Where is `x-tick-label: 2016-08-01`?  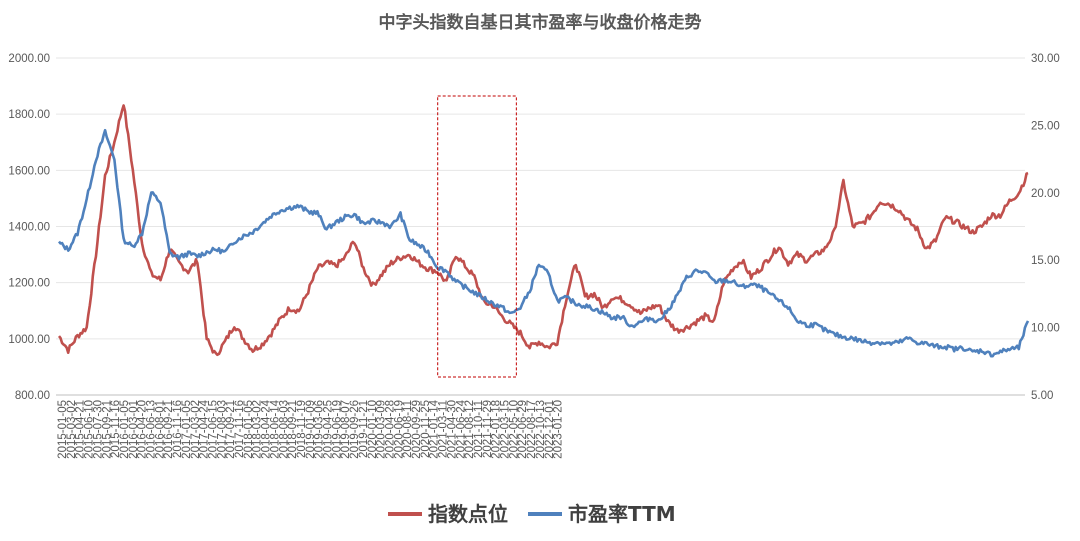
x-tick-label: 2016-08-01 is located at coordinates (160, 429).